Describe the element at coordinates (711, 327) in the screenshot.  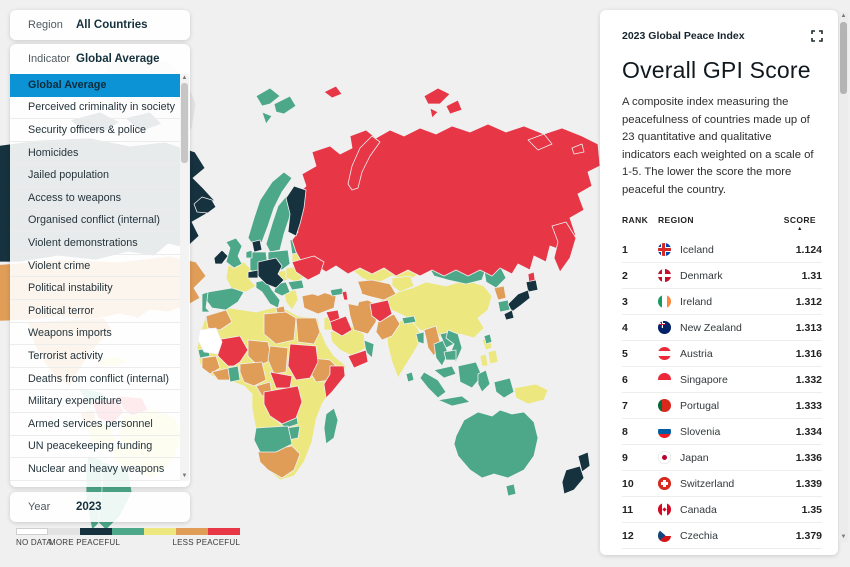
I see `country-name: New Zealand` at that location.